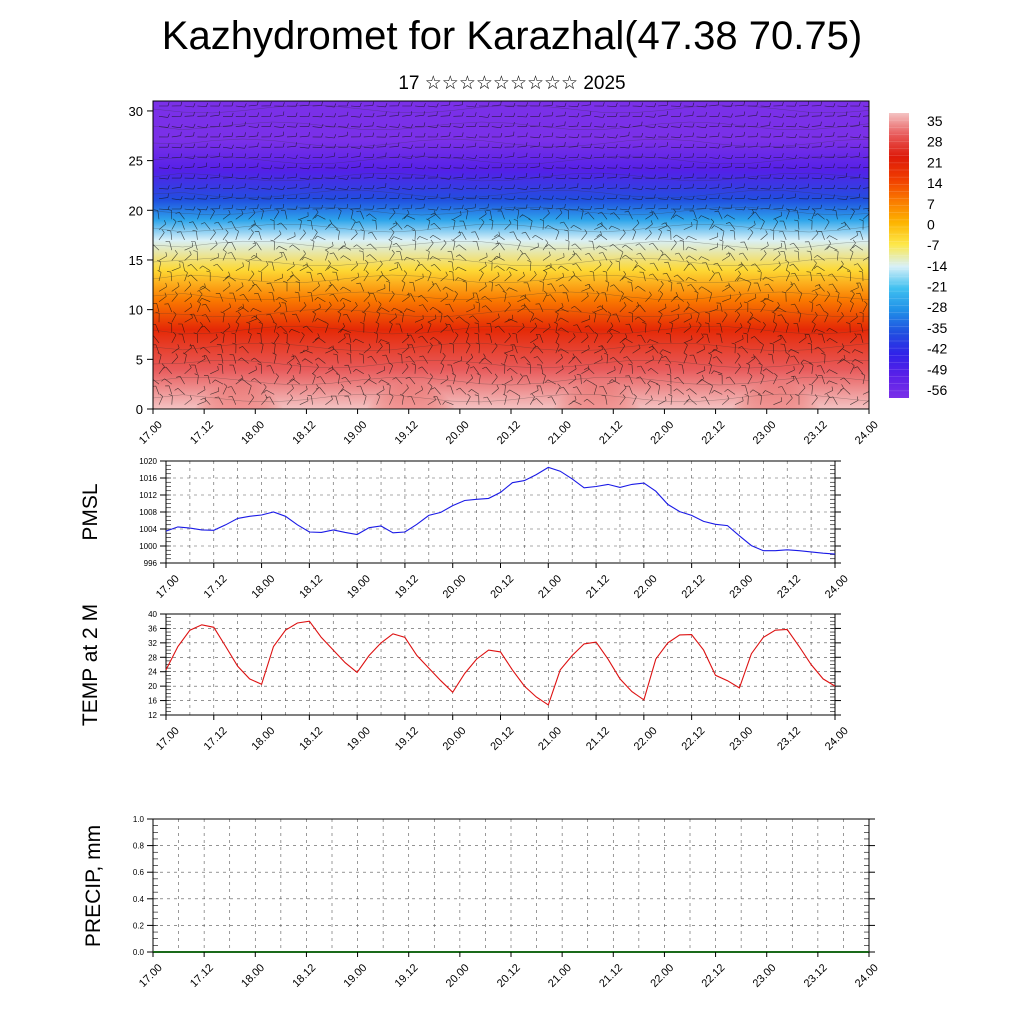 The height and width of the screenshot is (1024, 1024). What do you see at coordinates (455, 587) in the screenshot?
I see `pmsl-xtick-label-6: 20.00` at bounding box center [455, 587].